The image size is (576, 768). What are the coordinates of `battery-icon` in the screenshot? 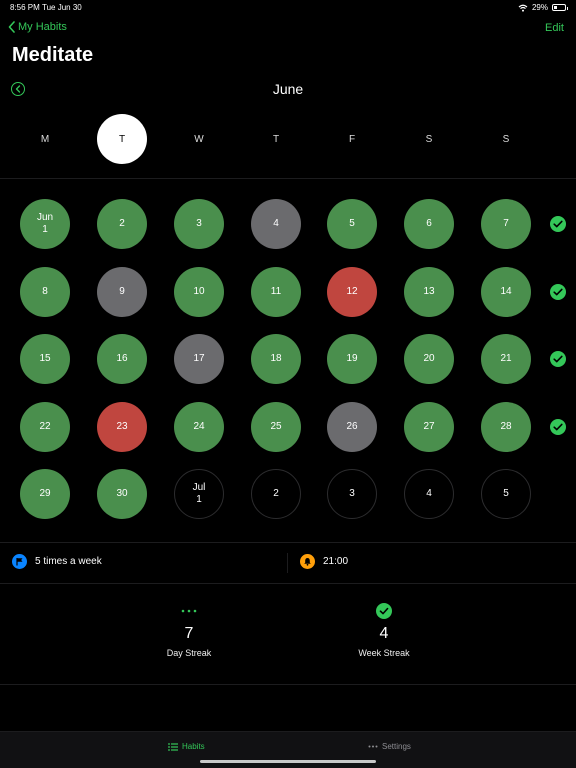 It's located at (560, 7).